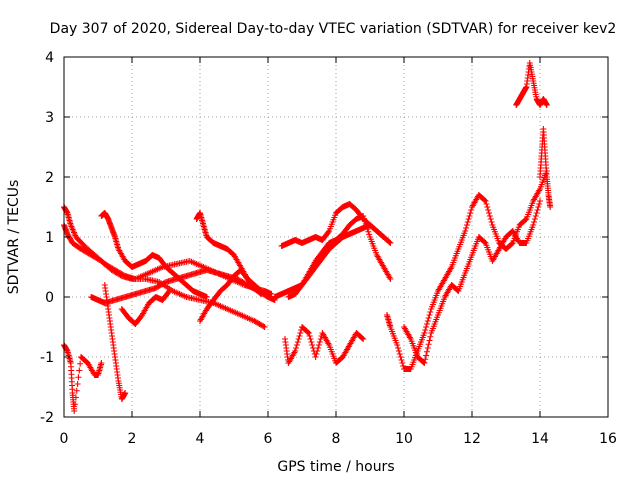 The height and width of the screenshot is (480, 640). I want to click on x-tick-label: 10, so click(404, 439).